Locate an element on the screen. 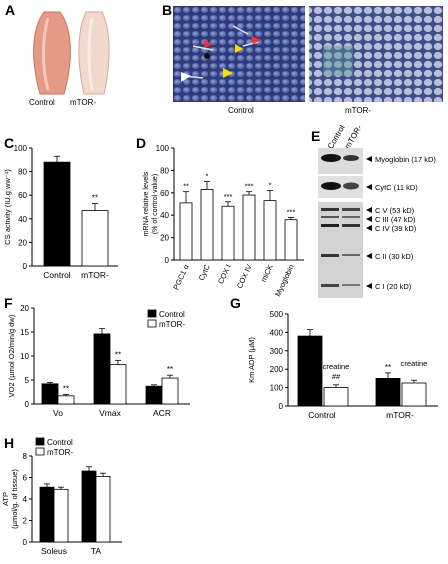 The height and width of the screenshot is (564, 448). y-tick-label: 6 is located at coordinates (25, 478).